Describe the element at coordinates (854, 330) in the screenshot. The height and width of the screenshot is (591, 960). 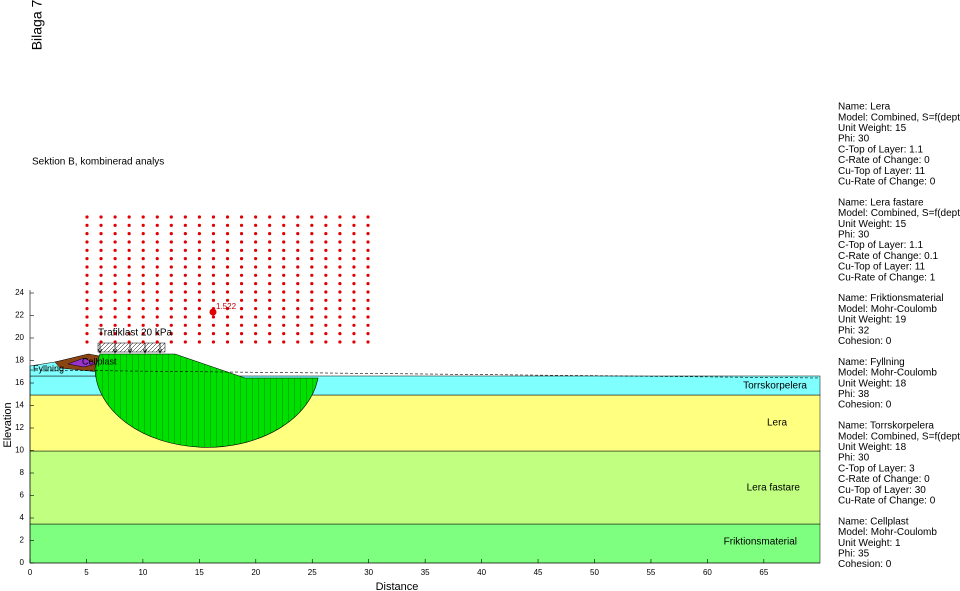
I see `material-property: Phi: 32` at that location.